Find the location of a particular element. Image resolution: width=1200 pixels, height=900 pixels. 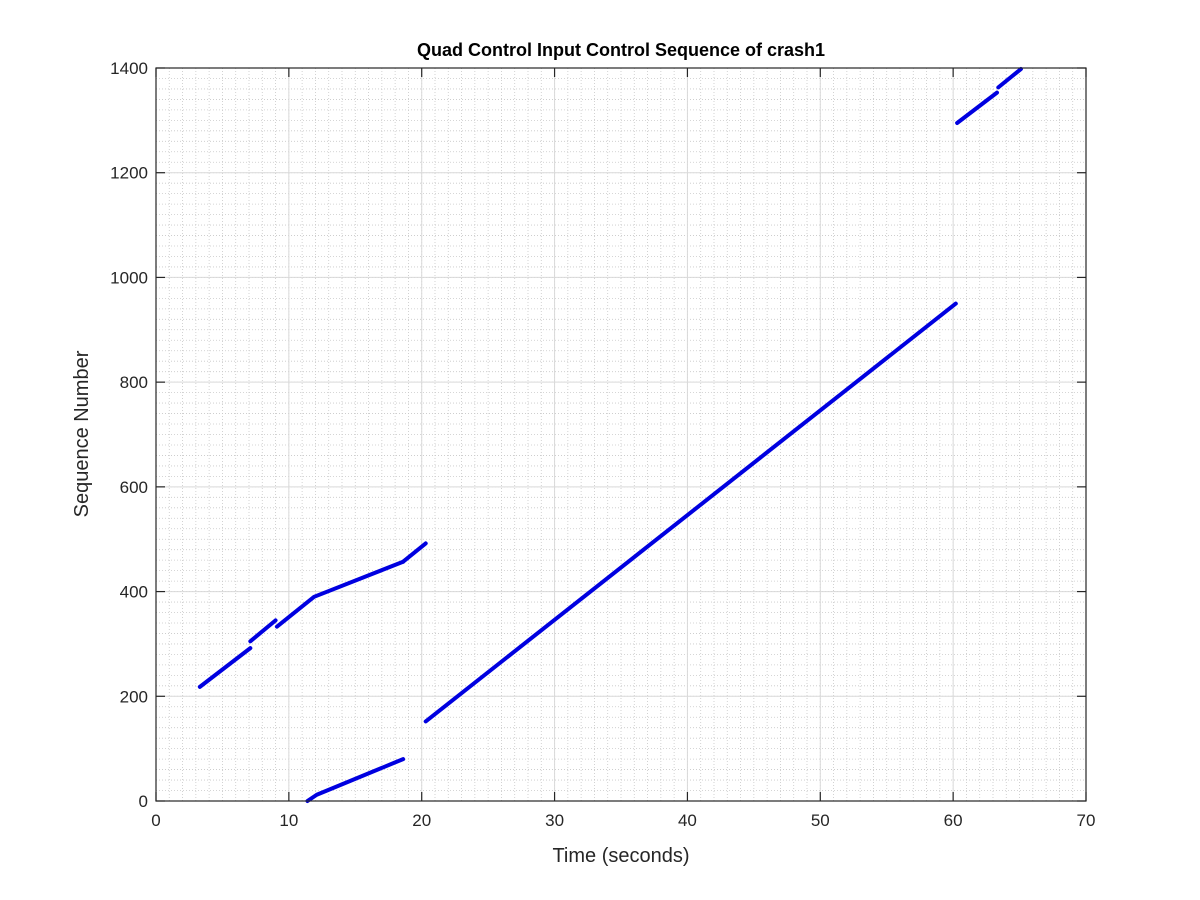

y-tick-label: 1400 is located at coordinates (129, 68).